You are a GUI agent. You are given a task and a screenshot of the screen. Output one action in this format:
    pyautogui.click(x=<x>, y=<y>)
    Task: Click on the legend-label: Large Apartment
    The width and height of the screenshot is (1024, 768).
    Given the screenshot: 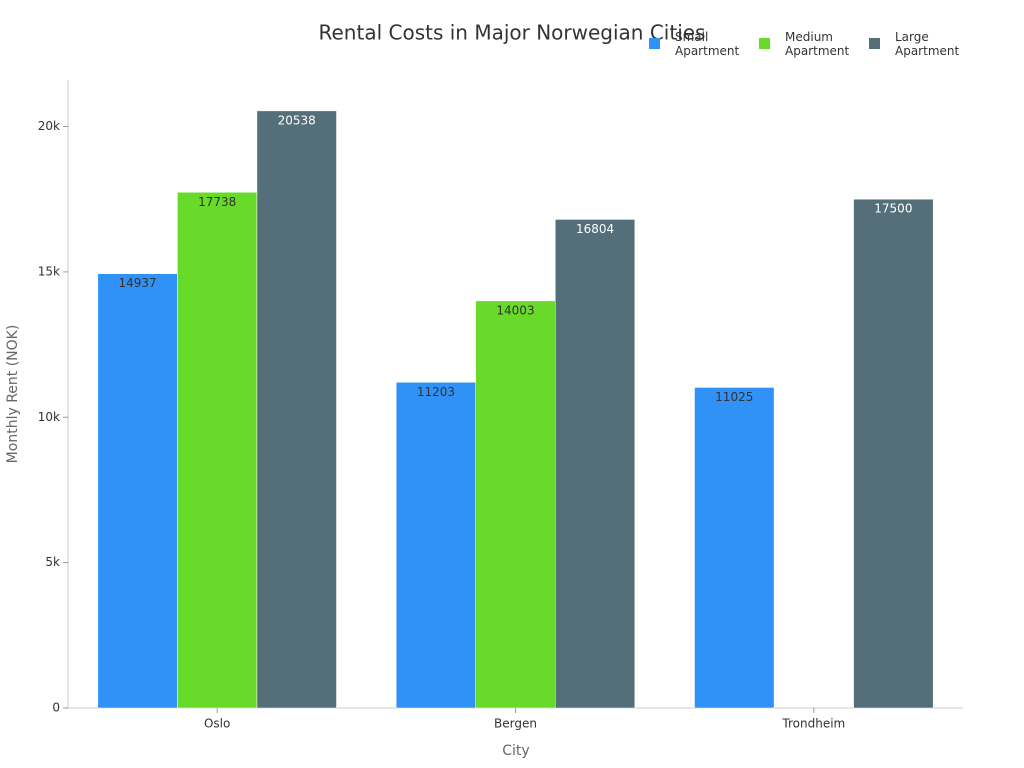 What is the action you would take?
    pyautogui.click(x=927, y=44)
    